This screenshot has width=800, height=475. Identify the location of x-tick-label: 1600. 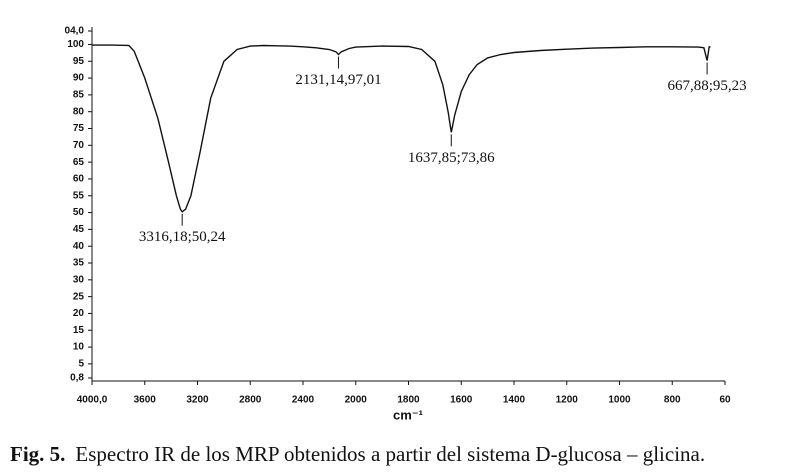
(461, 400).